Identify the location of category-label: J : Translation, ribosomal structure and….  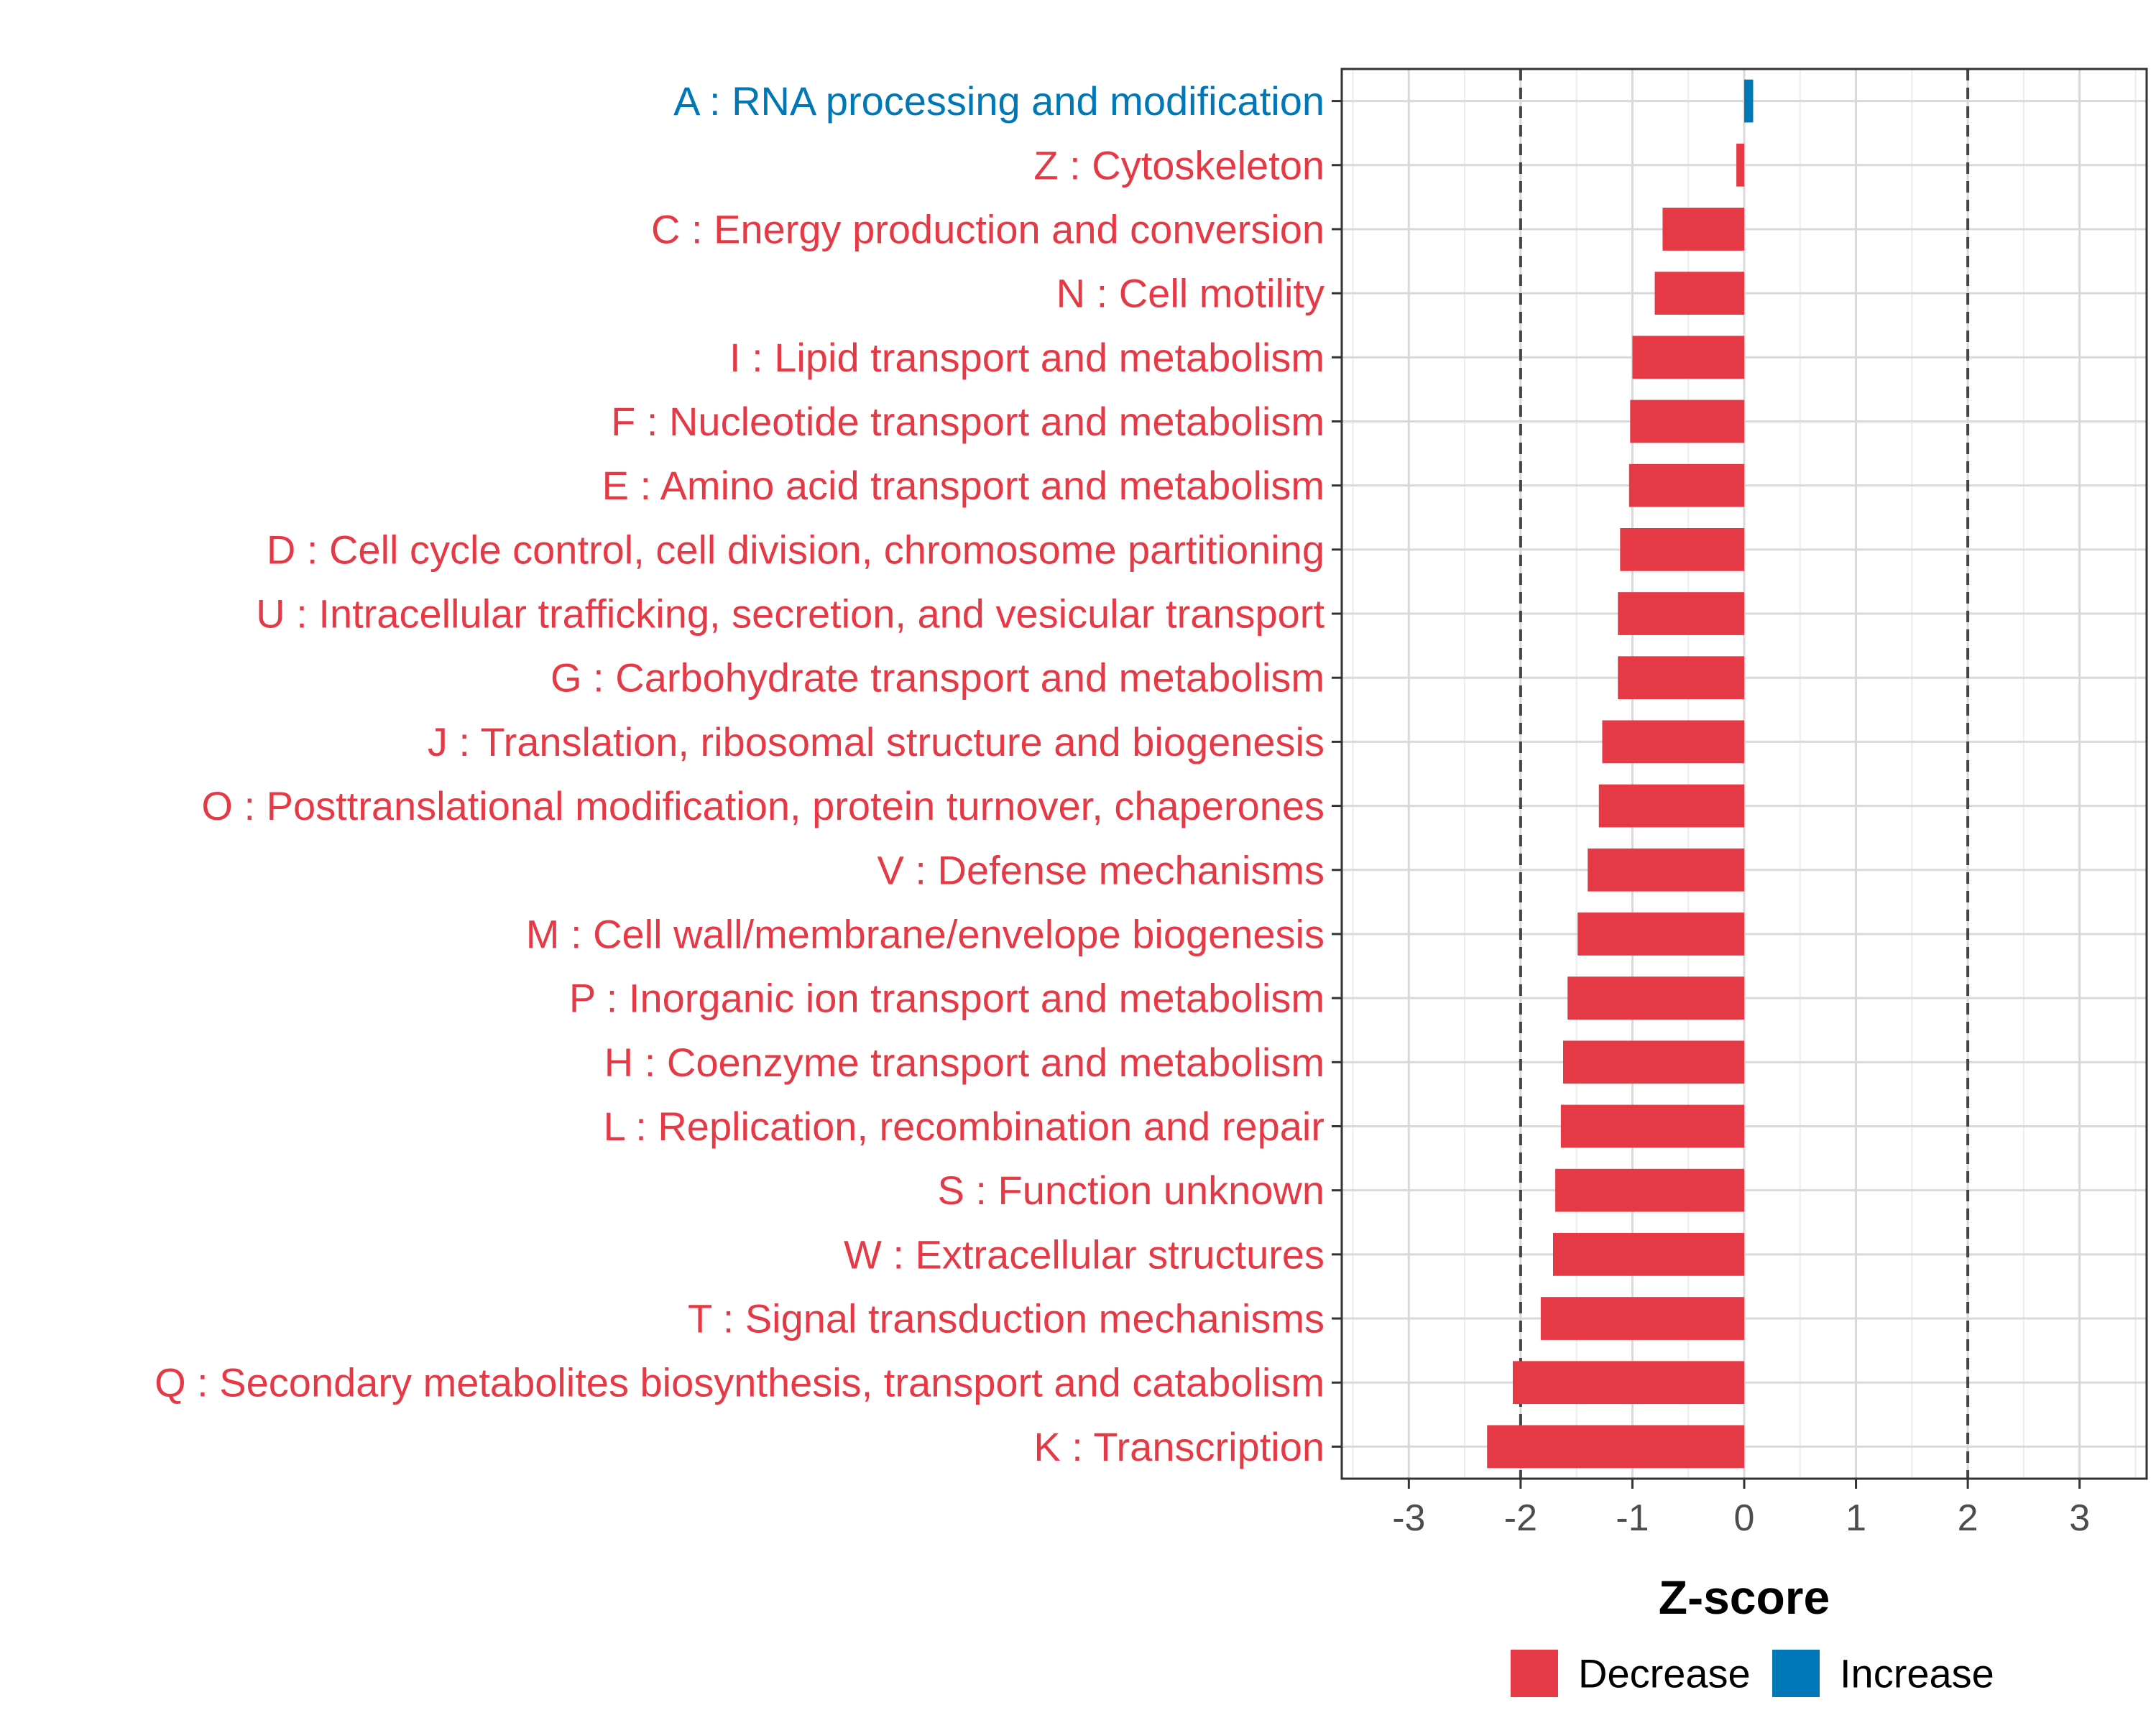
(877, 741).